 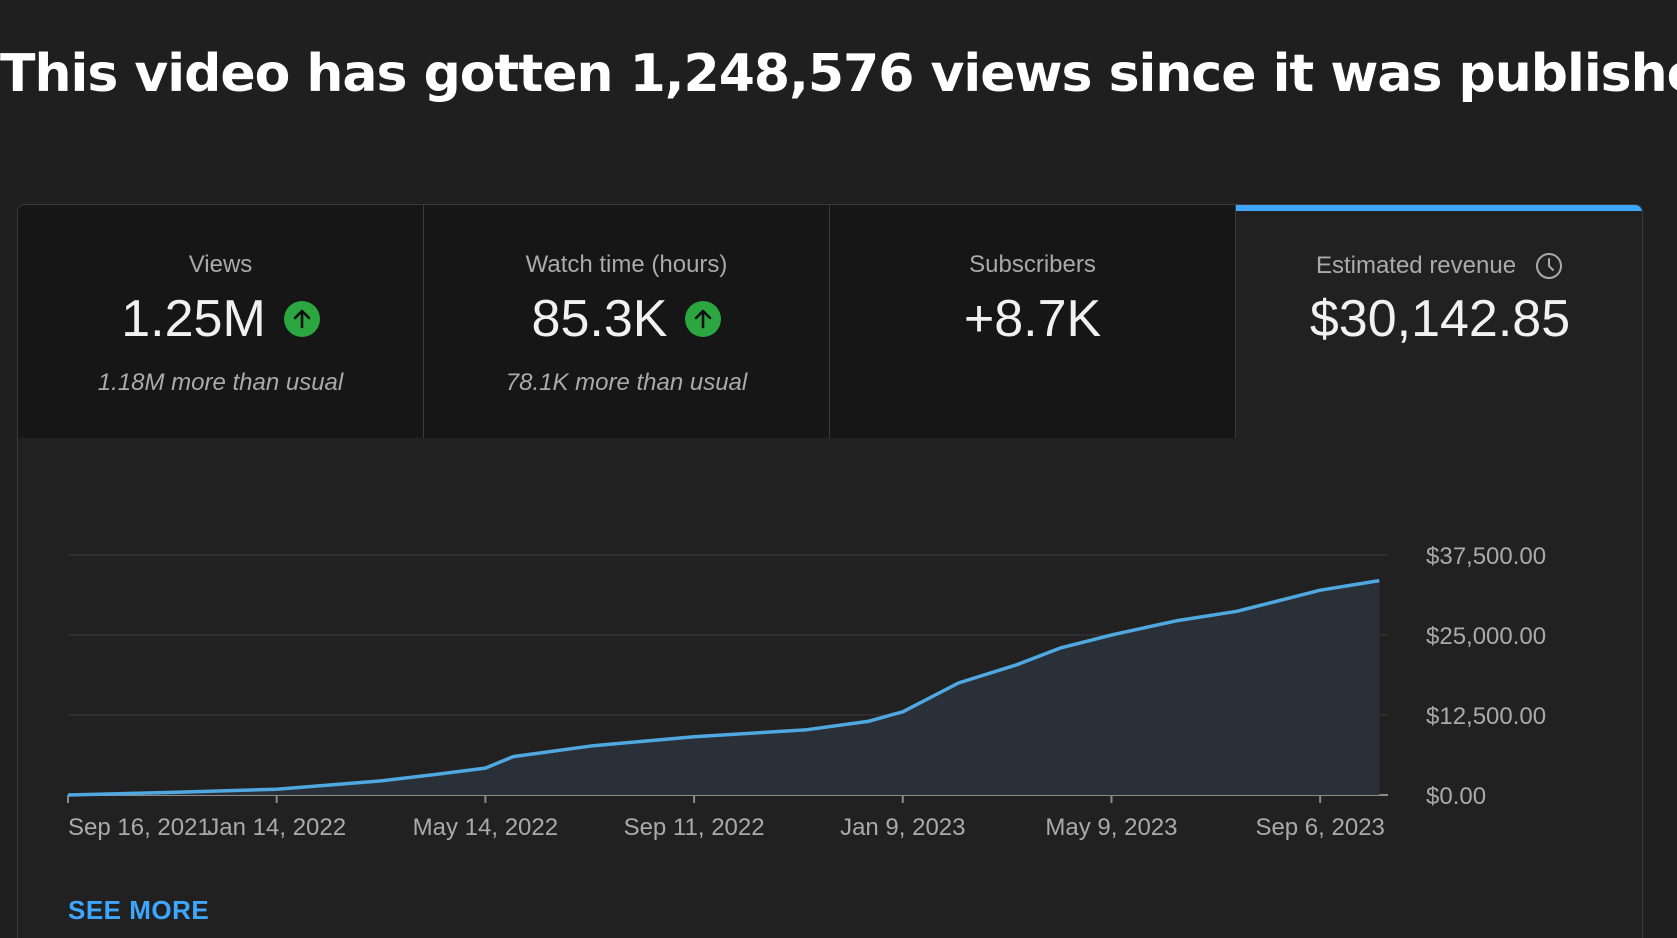 I want to click on tab-views: Views 1.25M 1.18M more than usual, so click(x=221, y=321).